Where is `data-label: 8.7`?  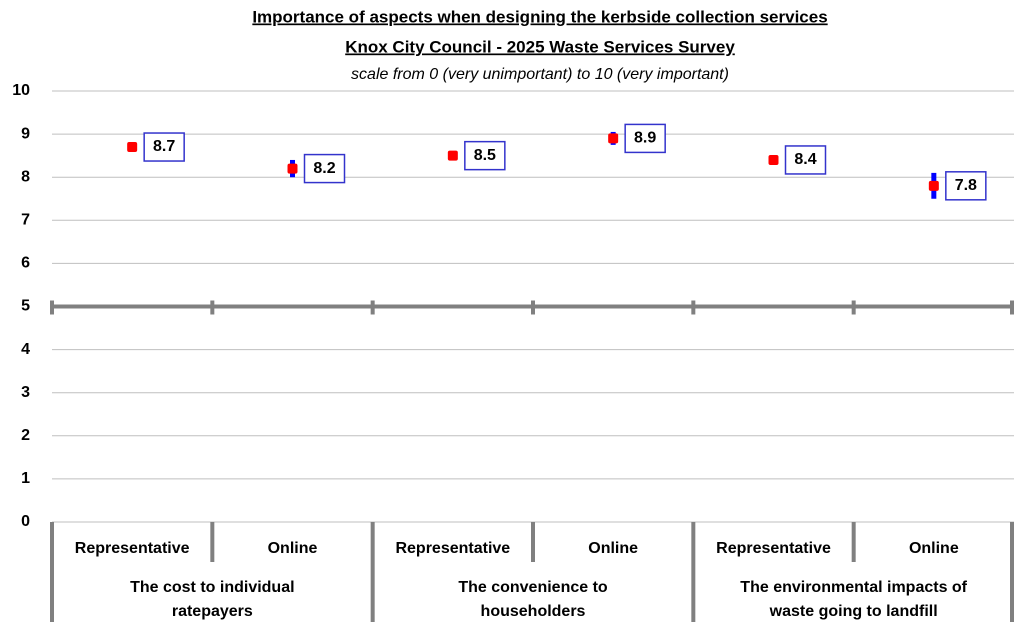 data-label: 8.7 is located at coordinates (164, 146).